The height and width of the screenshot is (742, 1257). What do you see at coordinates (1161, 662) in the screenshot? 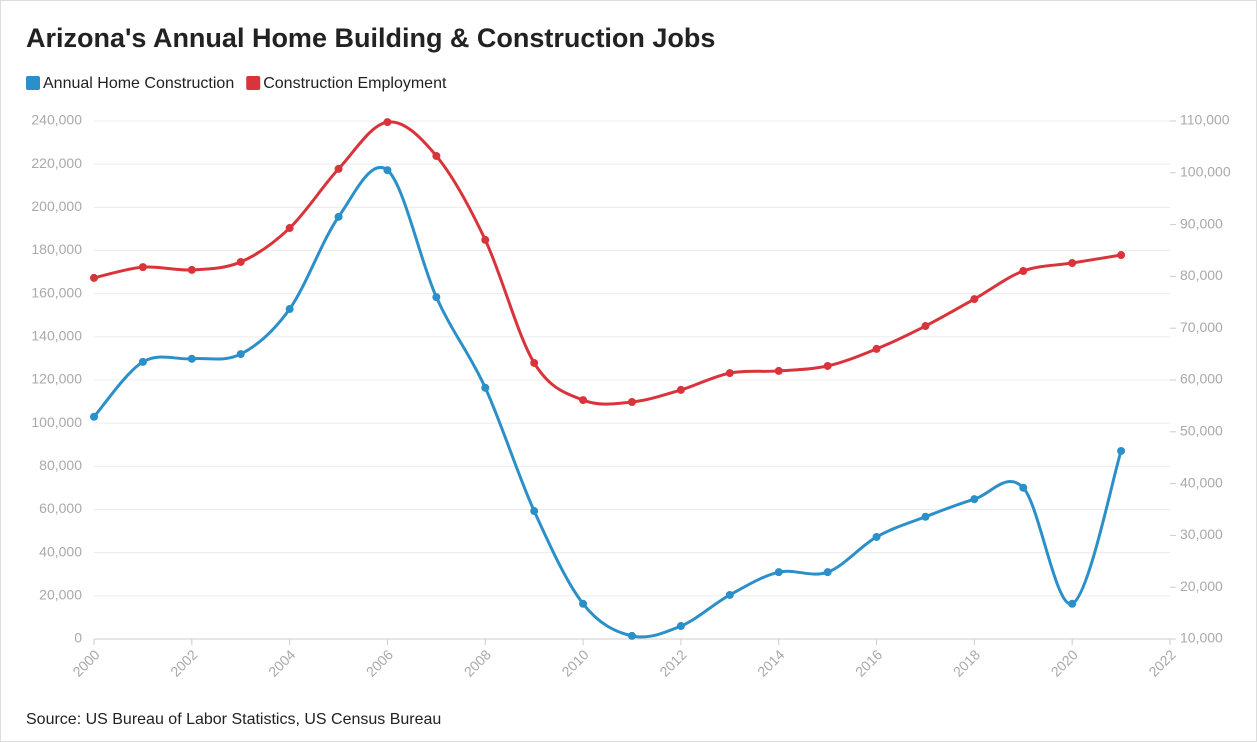
I see `x-tick-label: 2022` at bounding box center [1161, 662].